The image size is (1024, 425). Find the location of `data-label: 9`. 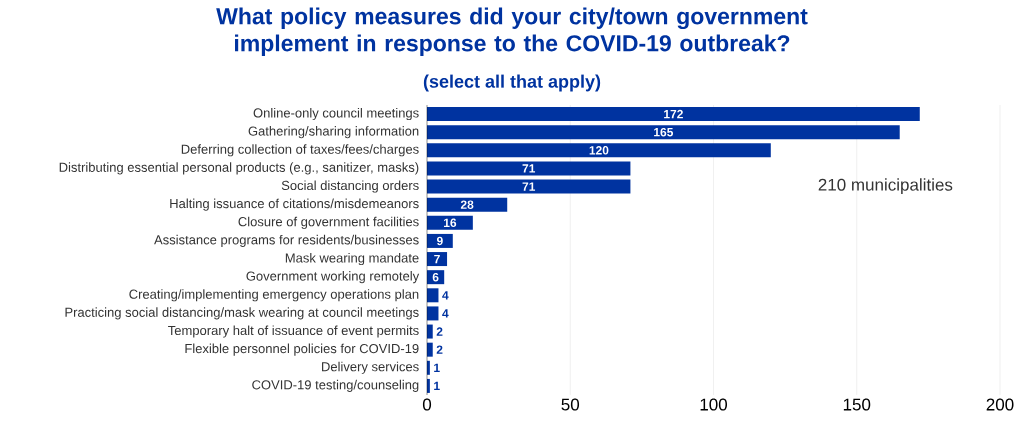

data-label: 9 is located at coordinates (439, 241).